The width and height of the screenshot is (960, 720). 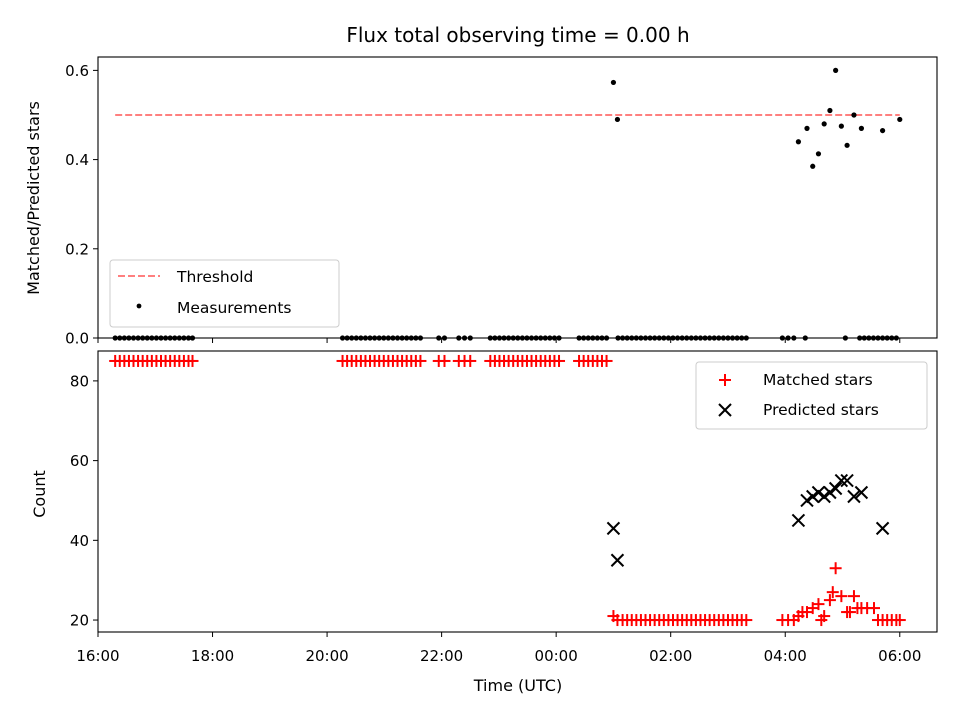 I want to click on threshold-legend-label: Threshold, so click(x=214, y=277).